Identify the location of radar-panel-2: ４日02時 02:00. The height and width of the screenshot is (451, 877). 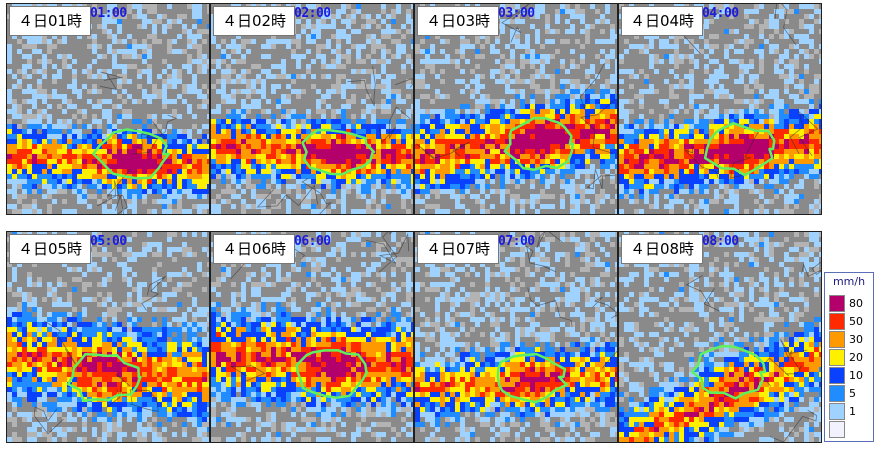
(312, 109).